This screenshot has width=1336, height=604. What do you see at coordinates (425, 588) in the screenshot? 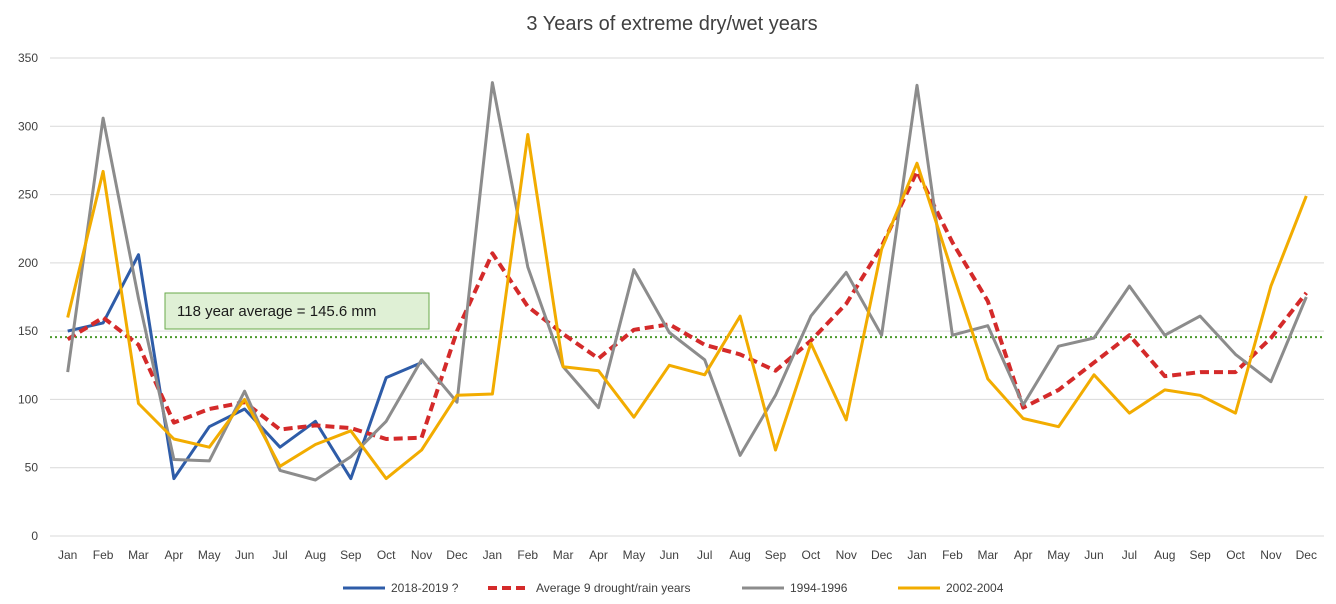
I see `legend-label: 2018-2019 ?` at bounding box center [425, 588].